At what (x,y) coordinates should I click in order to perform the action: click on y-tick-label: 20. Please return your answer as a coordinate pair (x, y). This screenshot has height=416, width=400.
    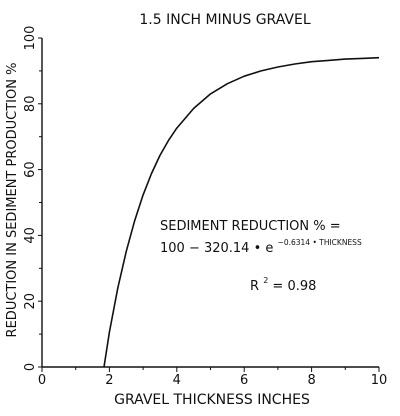
    Looking at the image, I should click on (30, 301).